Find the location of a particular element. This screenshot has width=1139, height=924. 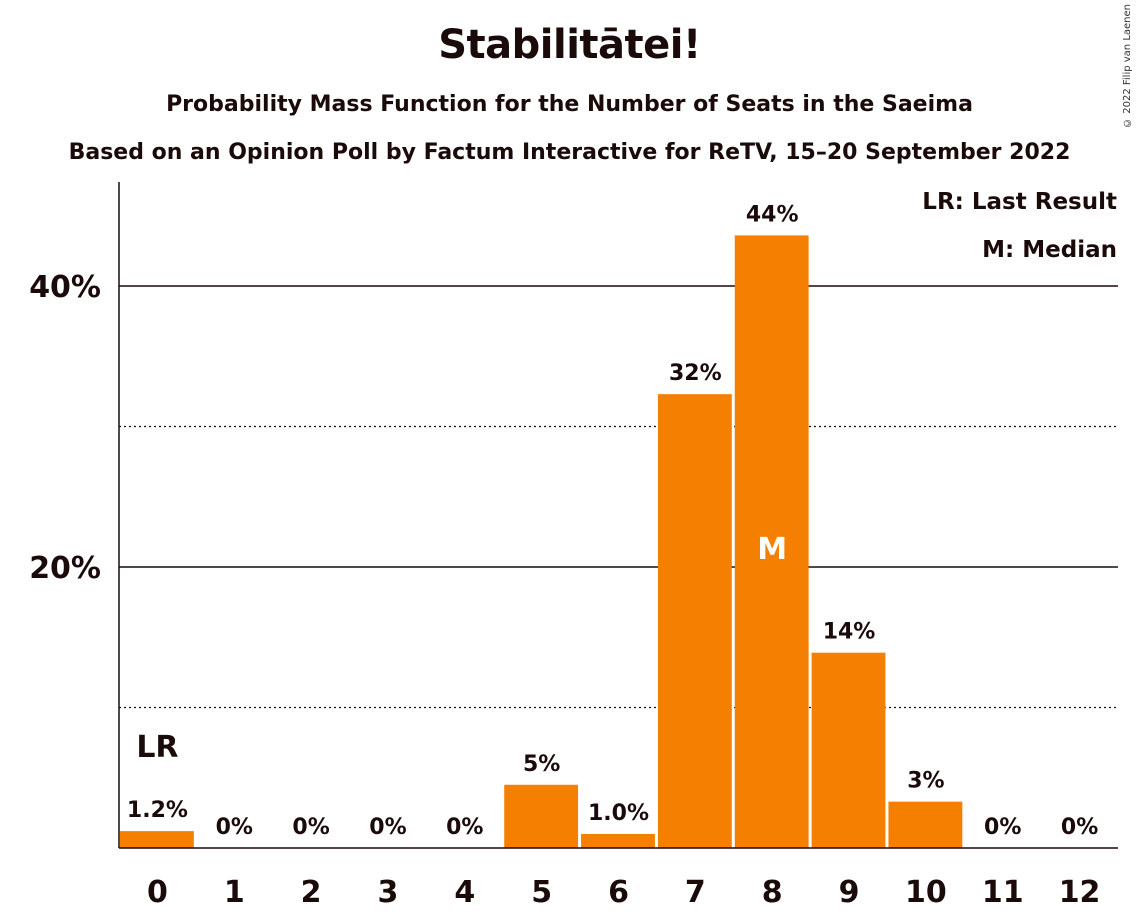

x-tick-label: 2 is located at coordinates (311, 892).